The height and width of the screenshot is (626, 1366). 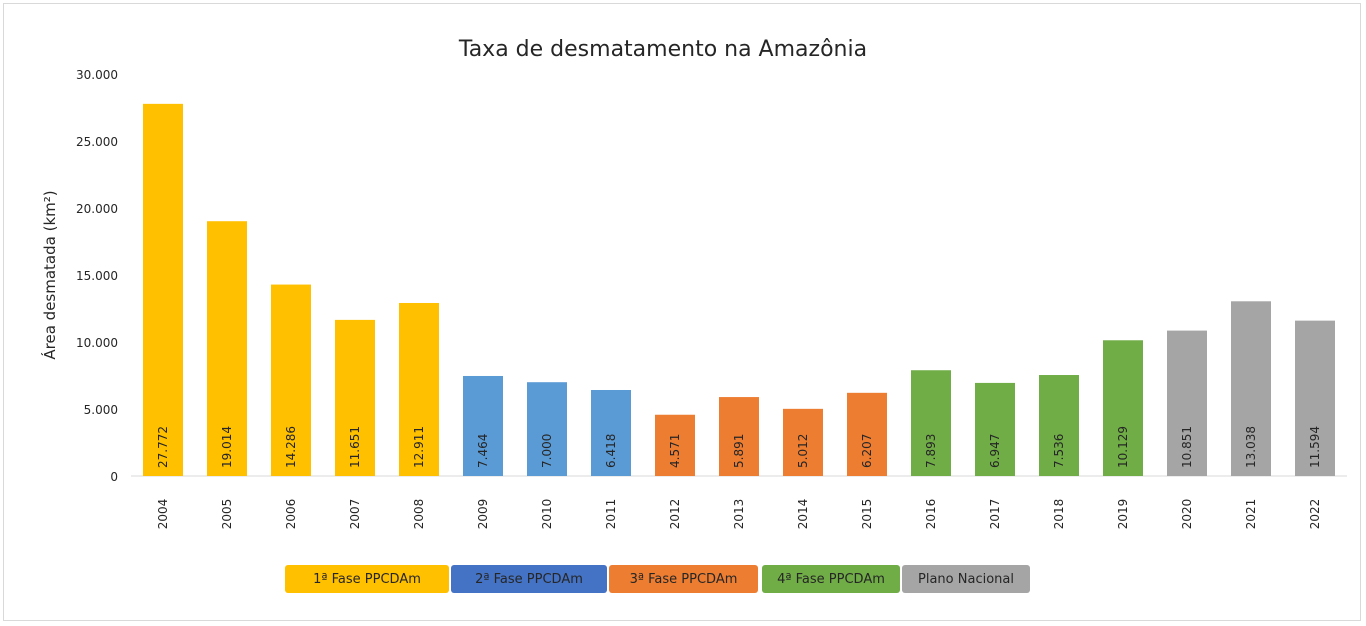 I want to click on legend-item: 3ª Fase PPCDAm, so click(x=683, y=579).